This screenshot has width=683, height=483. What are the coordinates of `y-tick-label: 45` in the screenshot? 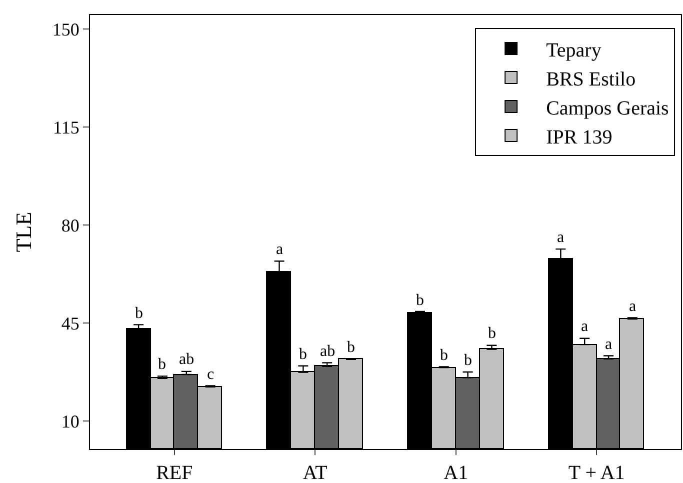 It's located at (70, 323).